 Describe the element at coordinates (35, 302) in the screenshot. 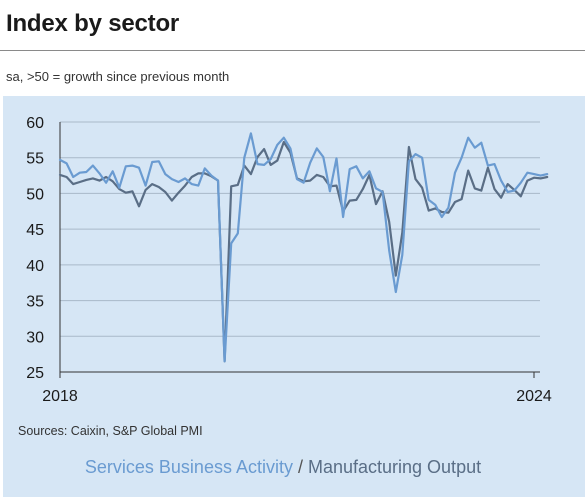

I see `y-tick-label: 35` at that location.